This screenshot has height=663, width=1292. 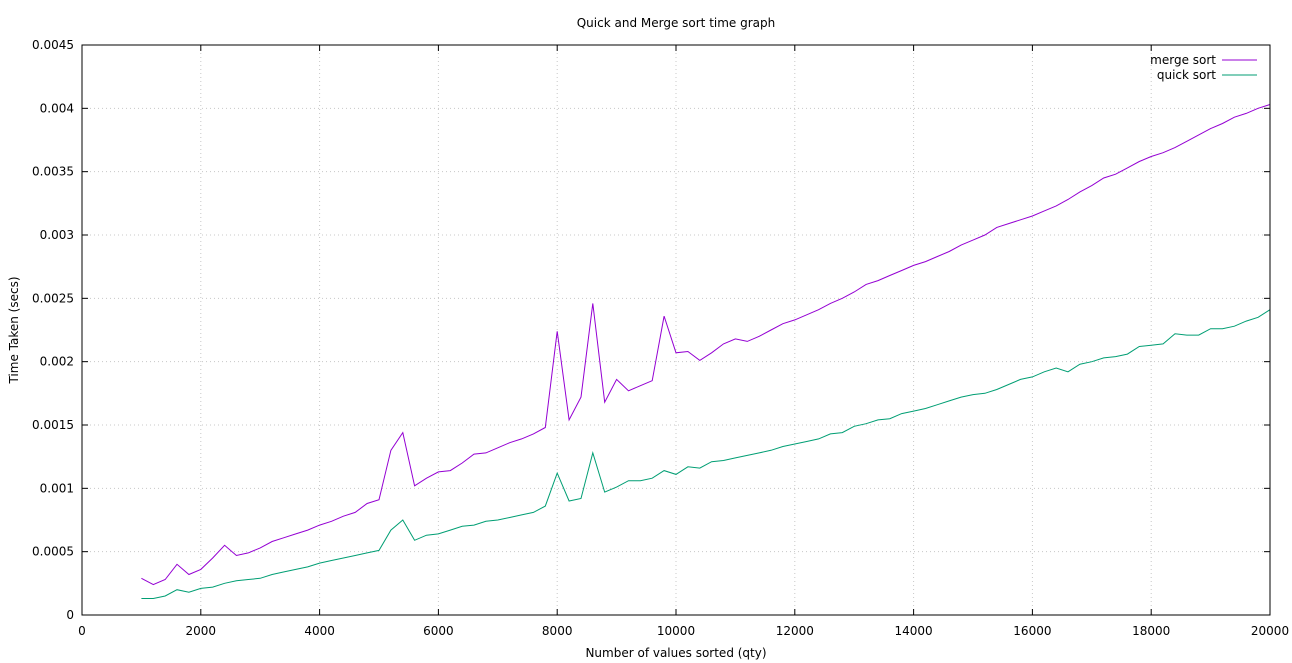 What do you see at coordinates (795, 631) in the screenshot?
I see `x-tick-label: 12000` at bounding box center [795, 631].